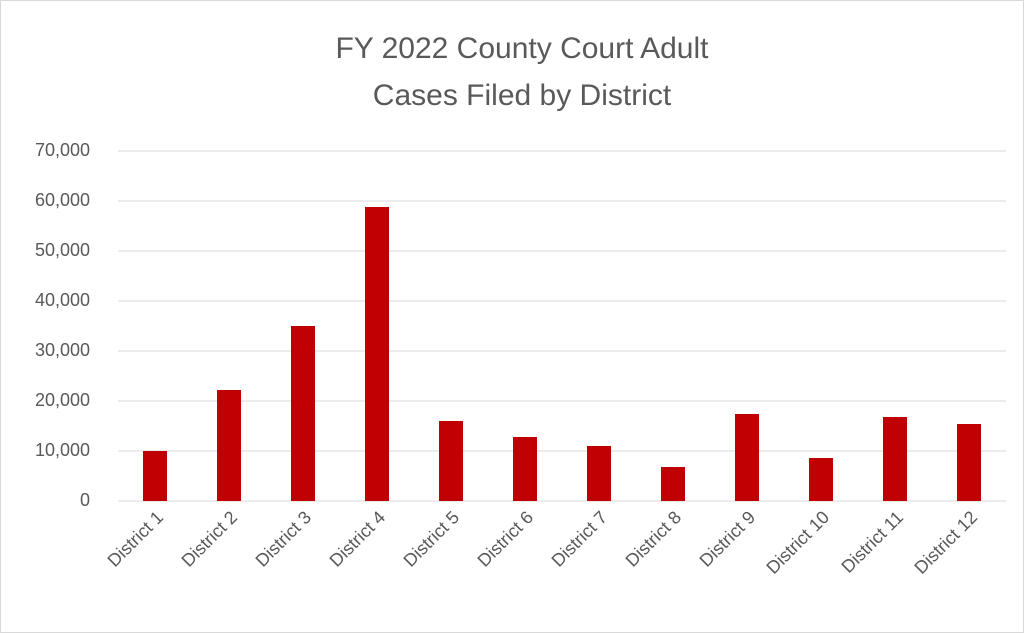  What do you see at coordinates (62, 250) in the screenshot?
I see `y-tick-label: 50,000` at bounding box center [62, 250].